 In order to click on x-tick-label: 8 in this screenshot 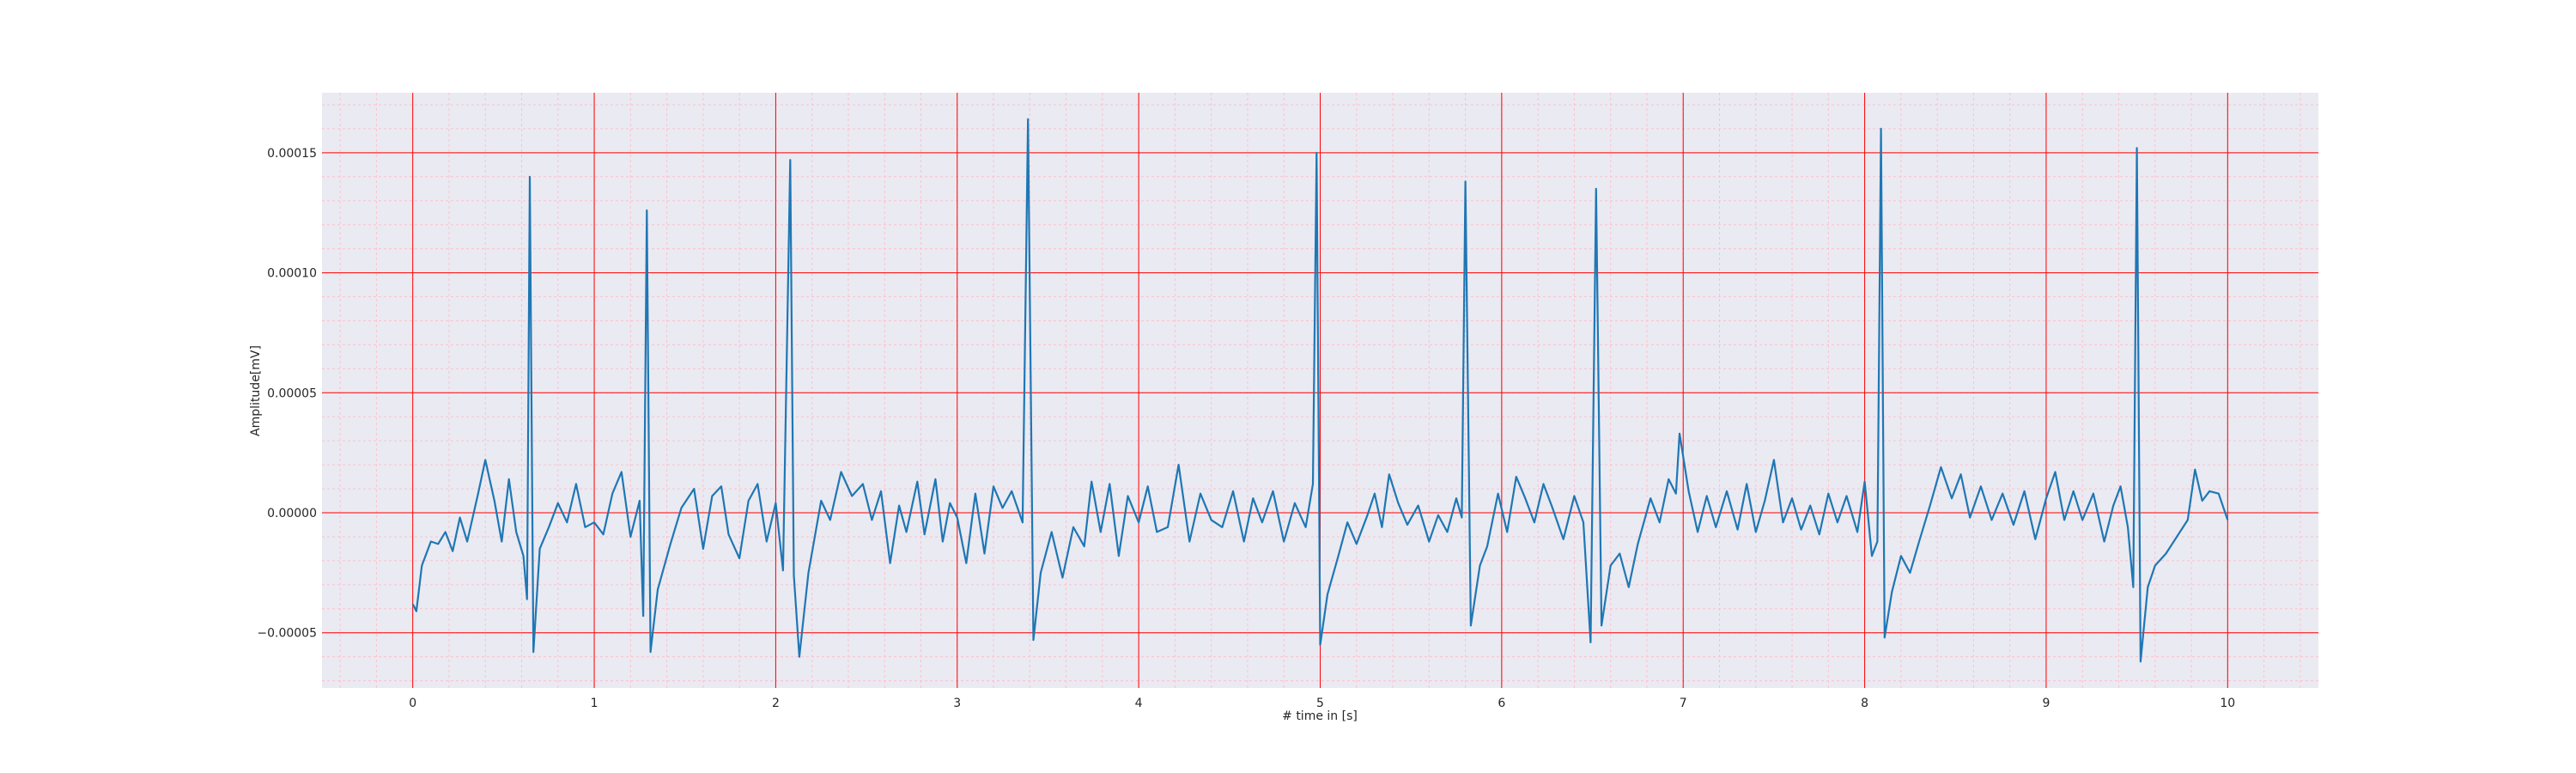, I will do `click(1865, 703)`.